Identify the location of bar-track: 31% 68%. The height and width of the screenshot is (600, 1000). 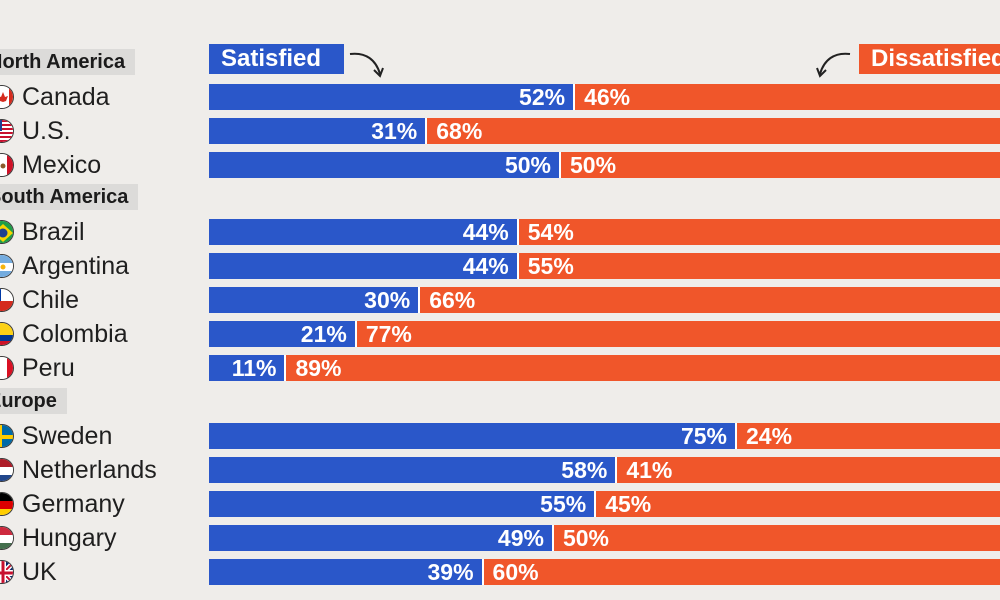
(604, 131).